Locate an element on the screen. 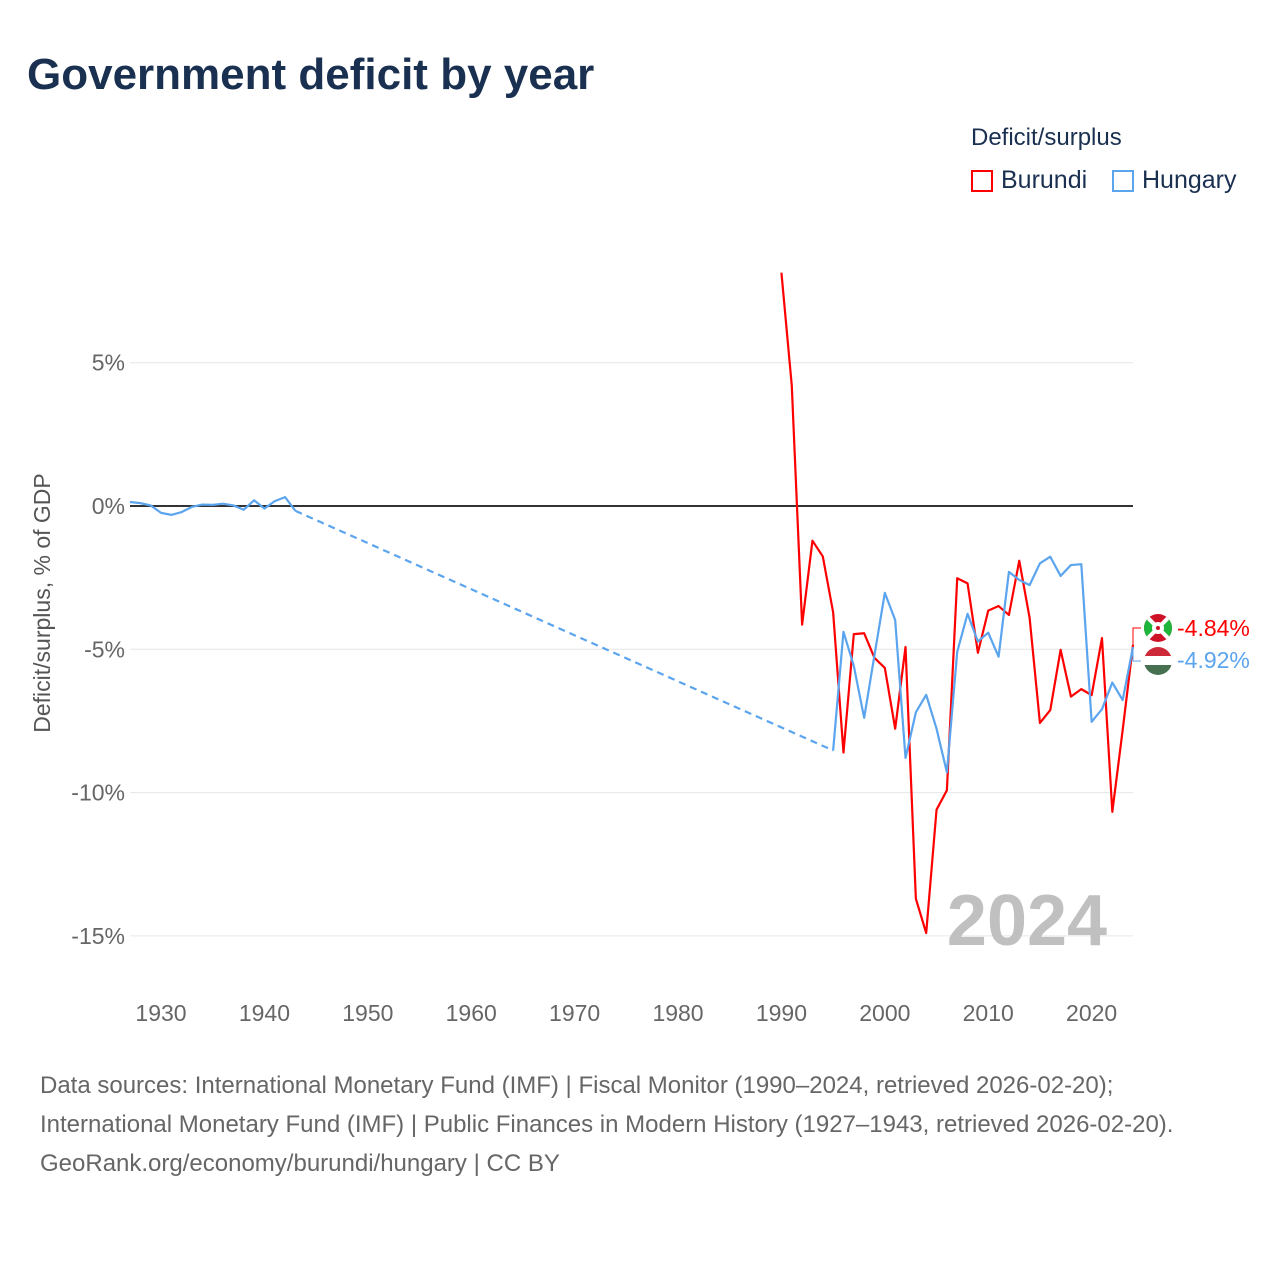 This screenshot has width=1280, height=1280. legend-item-burundi: Burundi is located at coordinates (1029, 180).